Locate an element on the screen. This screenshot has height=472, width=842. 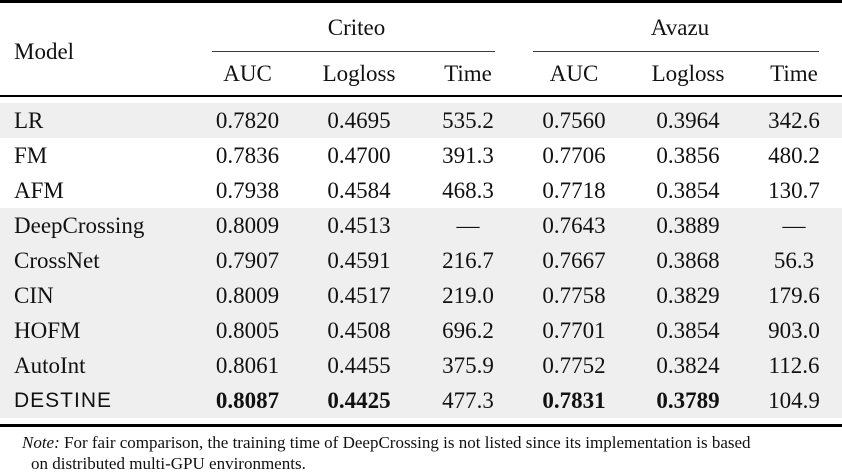
model-cell: LR is located at coordinates (29, 120).